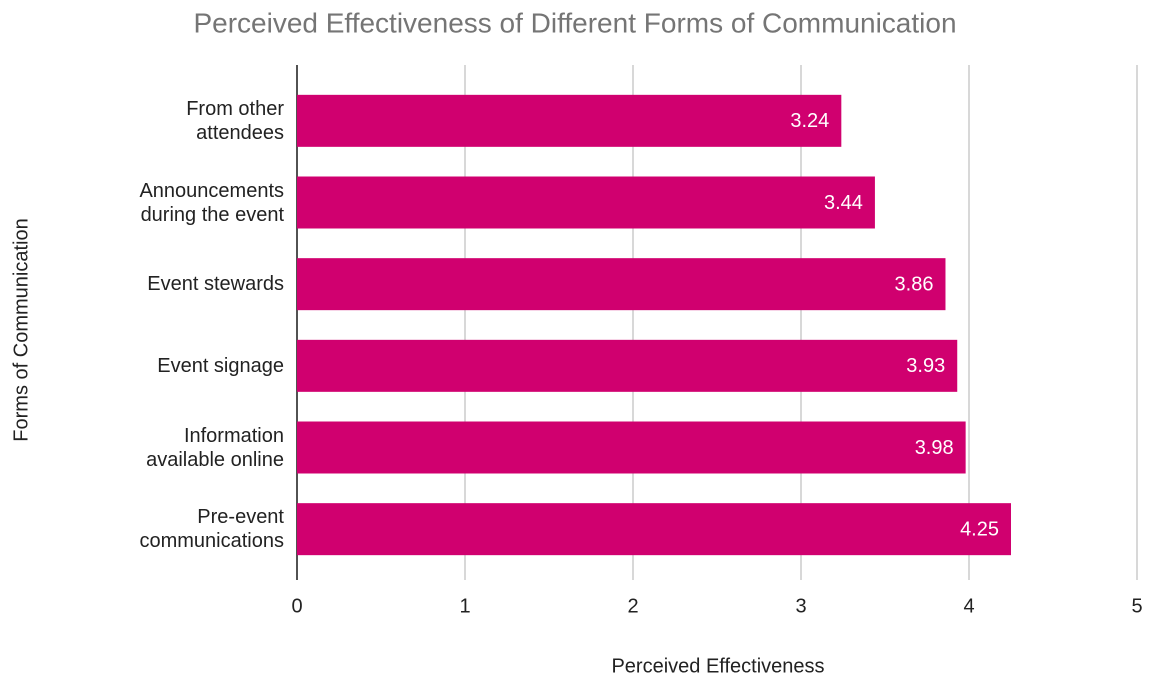 The height and width of the screenshot is (680, 1150). I want to click on y-tick-label: Event signage, so click(220, 365).